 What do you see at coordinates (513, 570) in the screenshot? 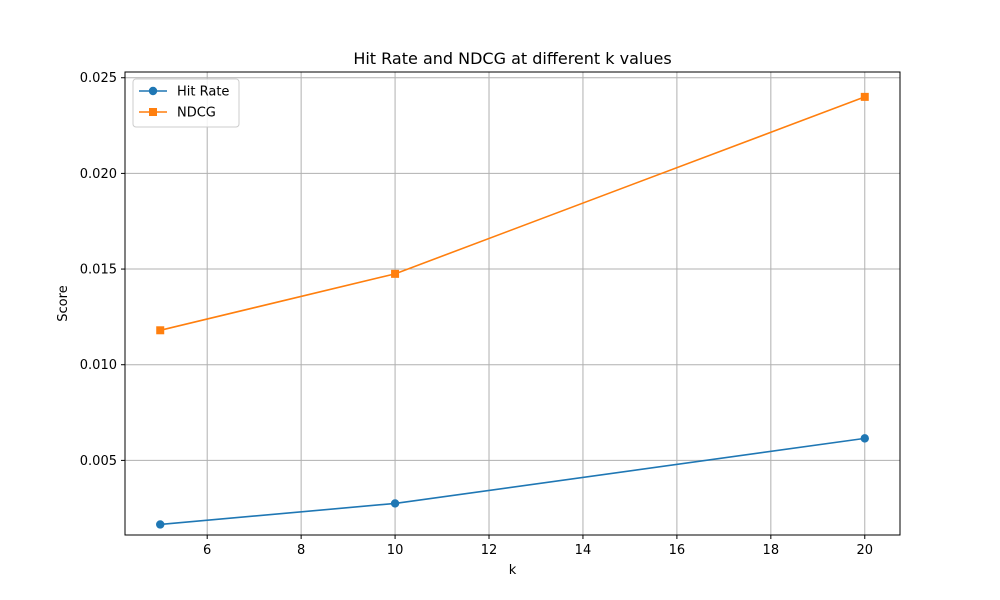
I see `x-axis-label: k` at bounding box center [513, 570].